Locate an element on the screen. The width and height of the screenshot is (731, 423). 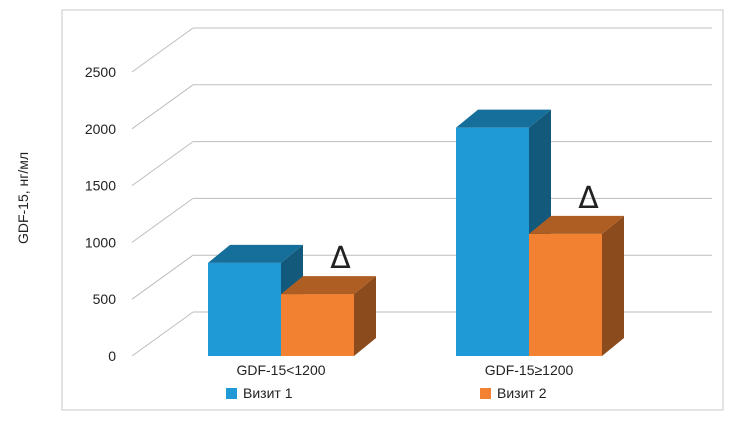
y-tick-label: 1000 is located at coordinates (100, 242).